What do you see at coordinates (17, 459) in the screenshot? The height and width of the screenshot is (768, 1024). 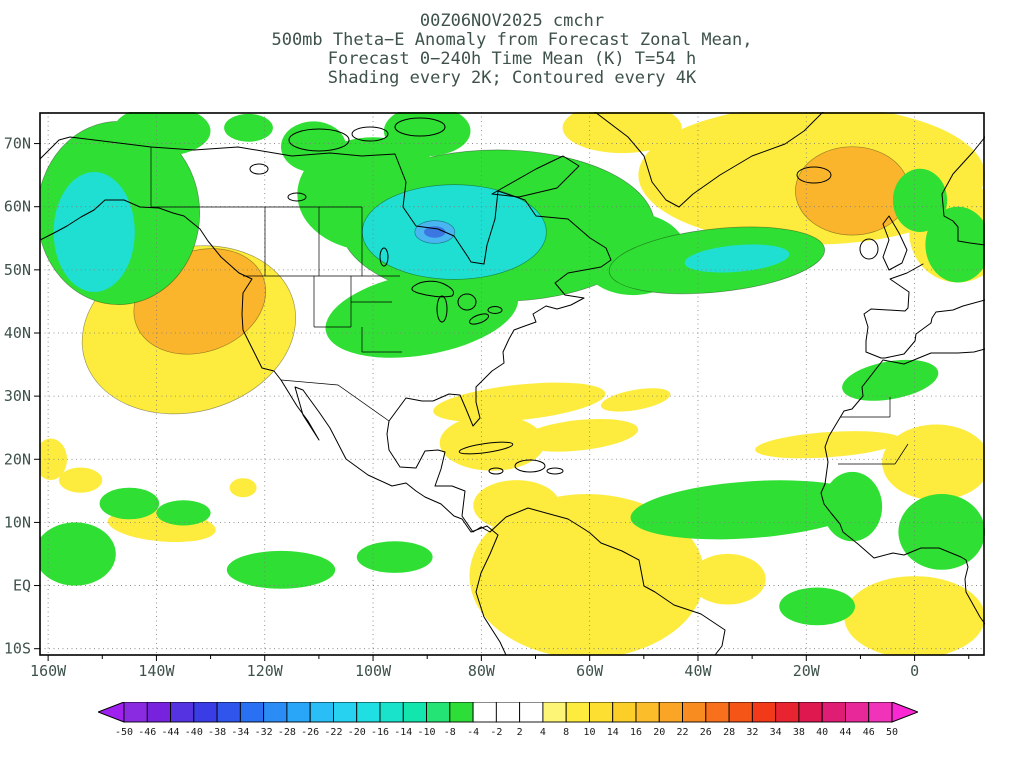 I see `y-axis-label: 20N` at bounding box center [17, 459].